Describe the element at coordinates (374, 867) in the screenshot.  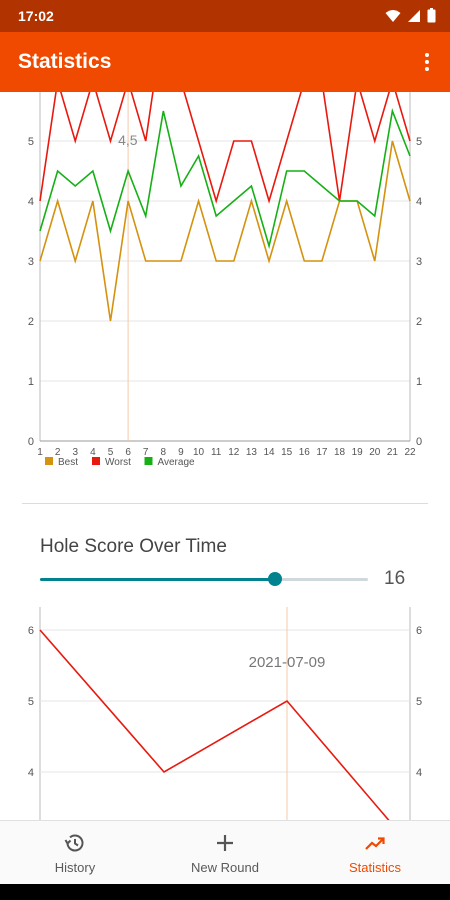
I see `nav-statistics-label: Statistics` at that location.